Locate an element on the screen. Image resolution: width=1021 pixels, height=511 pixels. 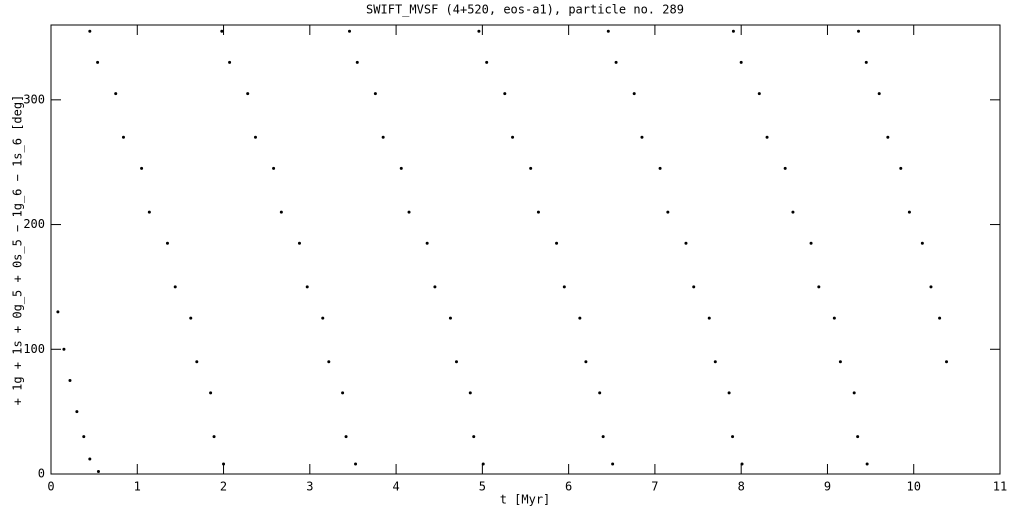
x-tick-label: 2 is located at coordinates (223, 487).